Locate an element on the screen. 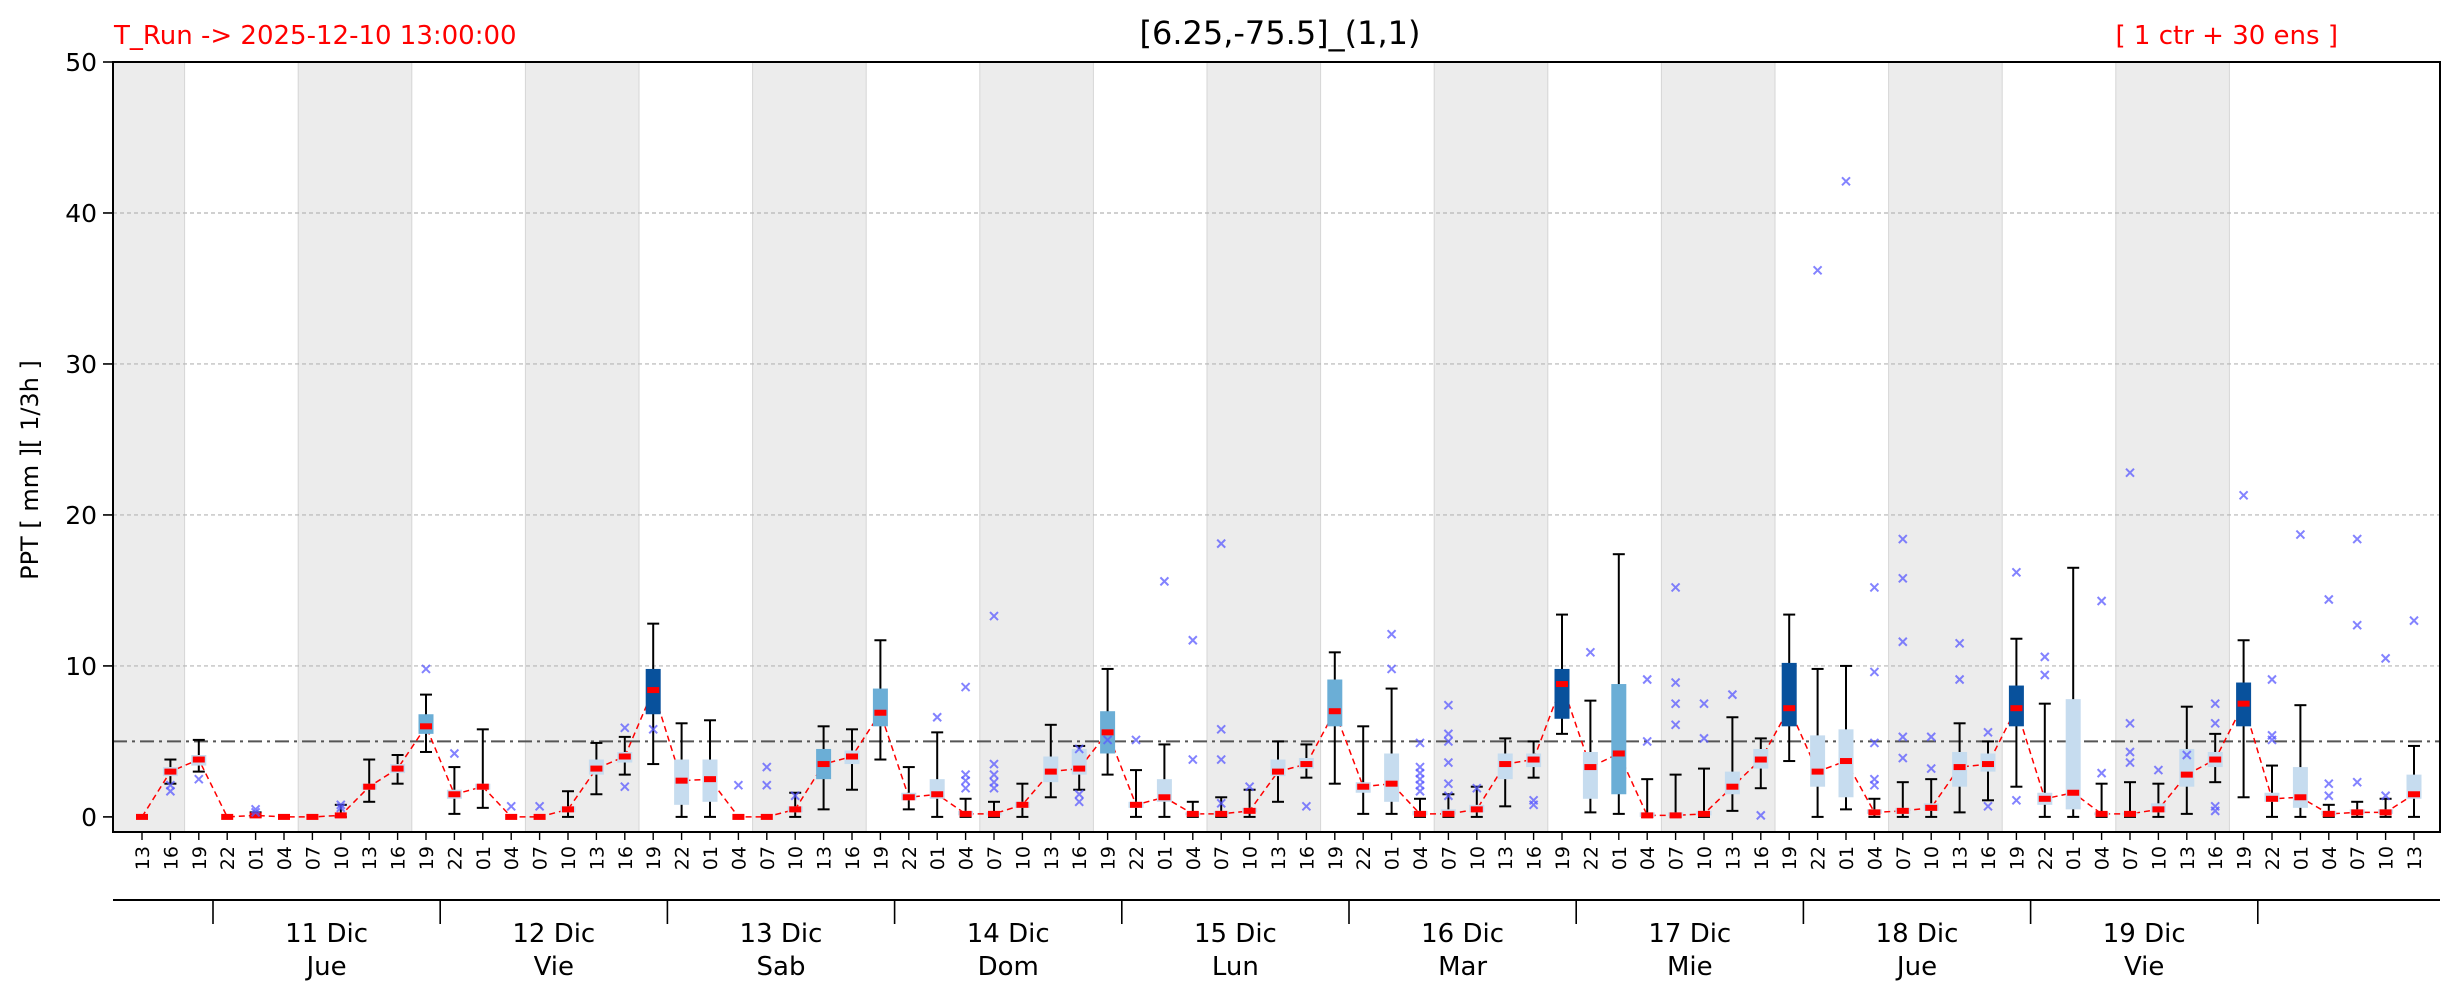 The image size is (2459, 1001). members-label: [ 1 ctr + 30 ens ] is located at coordinates (2227, 36).